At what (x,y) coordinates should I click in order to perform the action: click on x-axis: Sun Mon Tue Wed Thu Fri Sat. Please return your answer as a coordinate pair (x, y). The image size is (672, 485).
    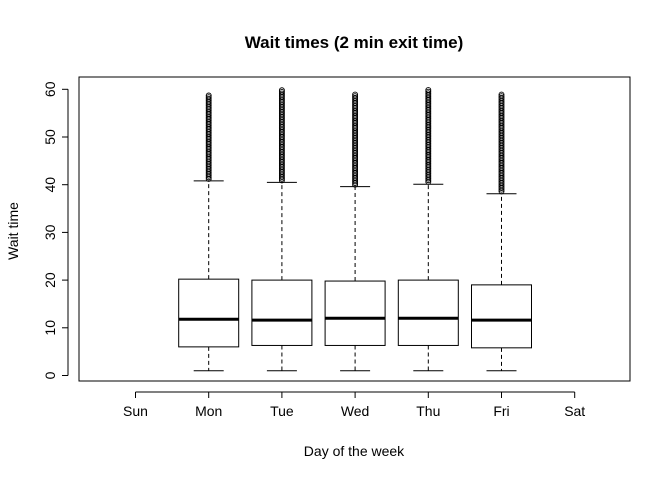
    Looking at the image, I should click on (354, 405).